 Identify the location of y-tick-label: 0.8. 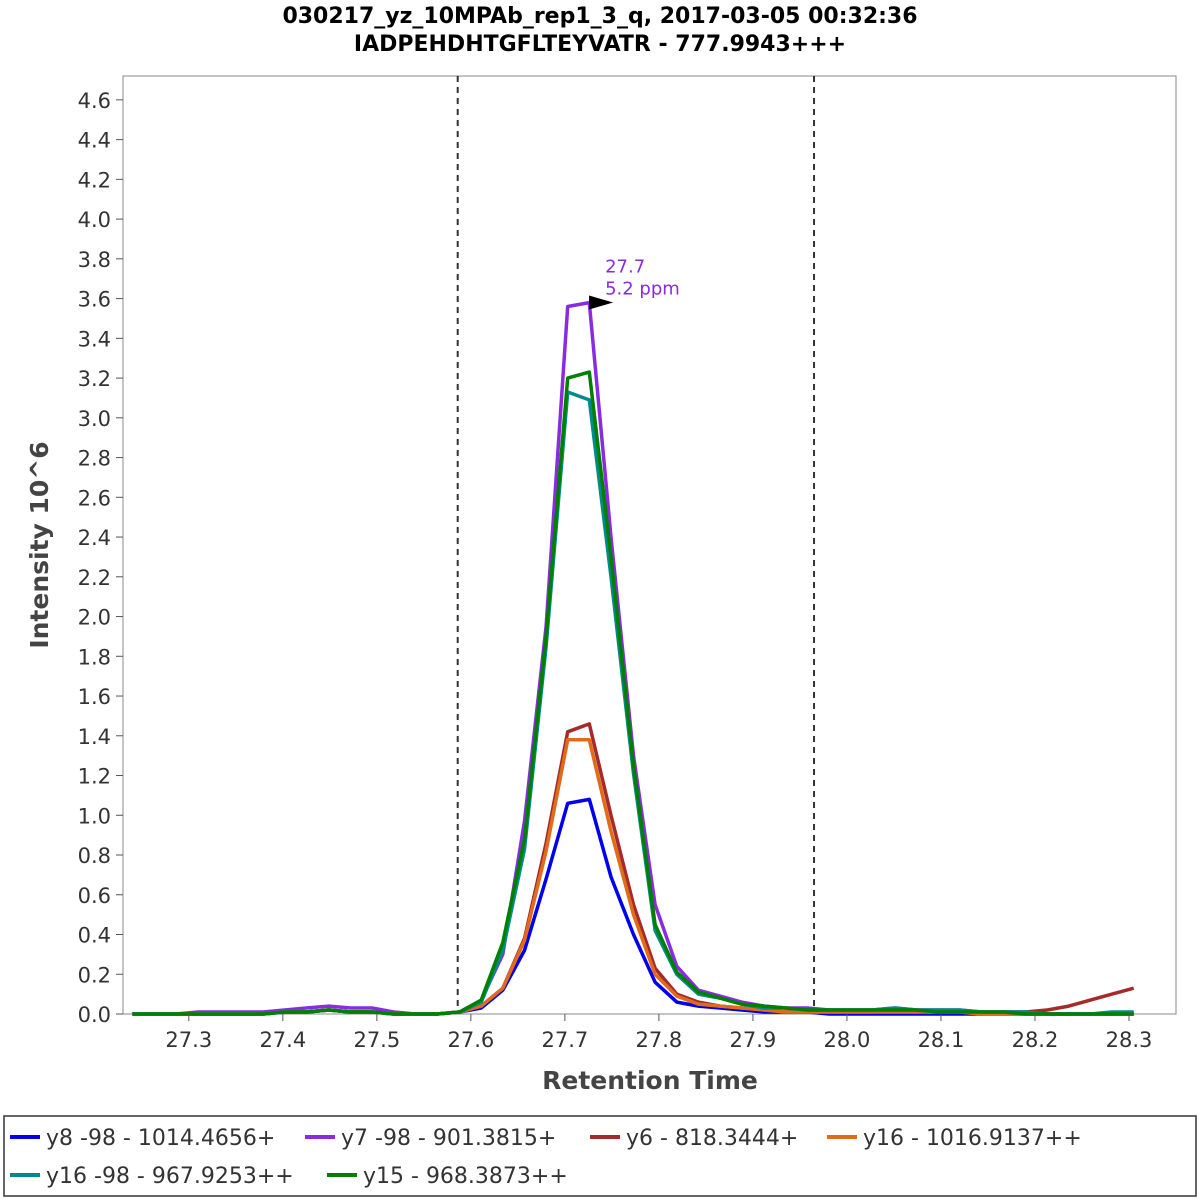
(94, 856).